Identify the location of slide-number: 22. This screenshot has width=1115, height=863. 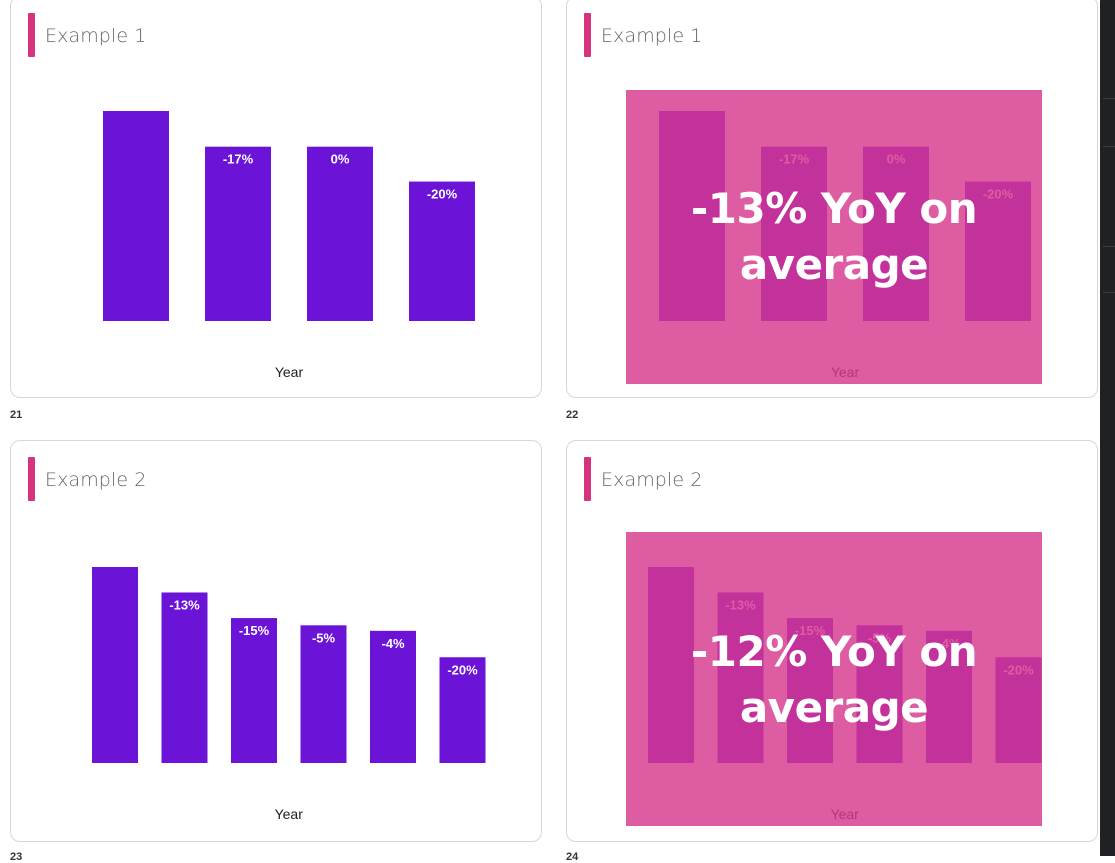
(572, 415).